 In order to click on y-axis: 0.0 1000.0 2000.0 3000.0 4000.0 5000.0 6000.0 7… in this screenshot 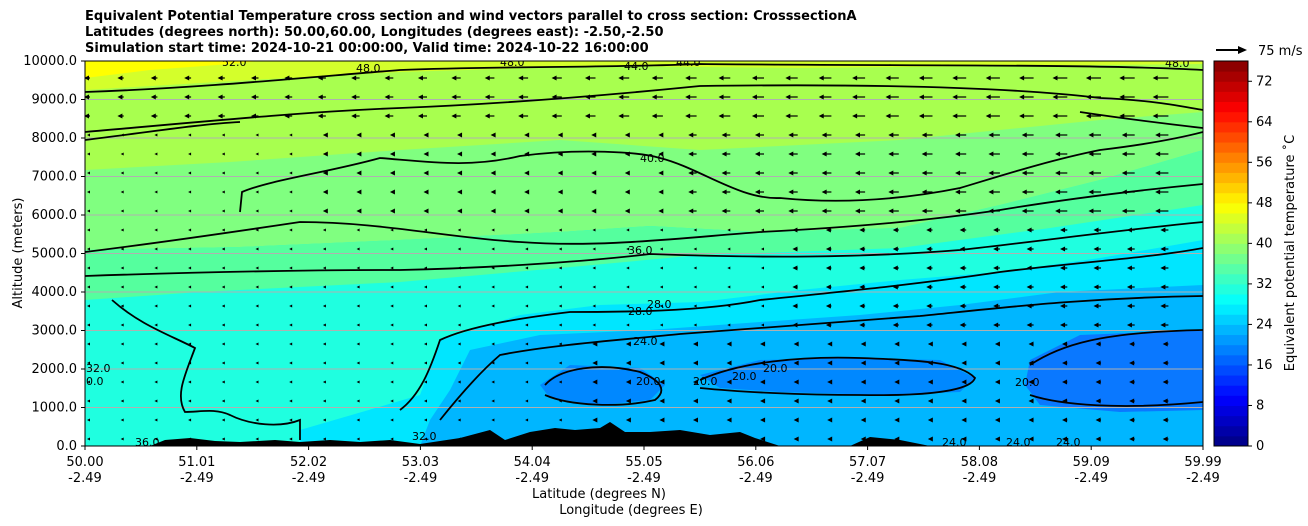, I will do `click(54, 254)`.